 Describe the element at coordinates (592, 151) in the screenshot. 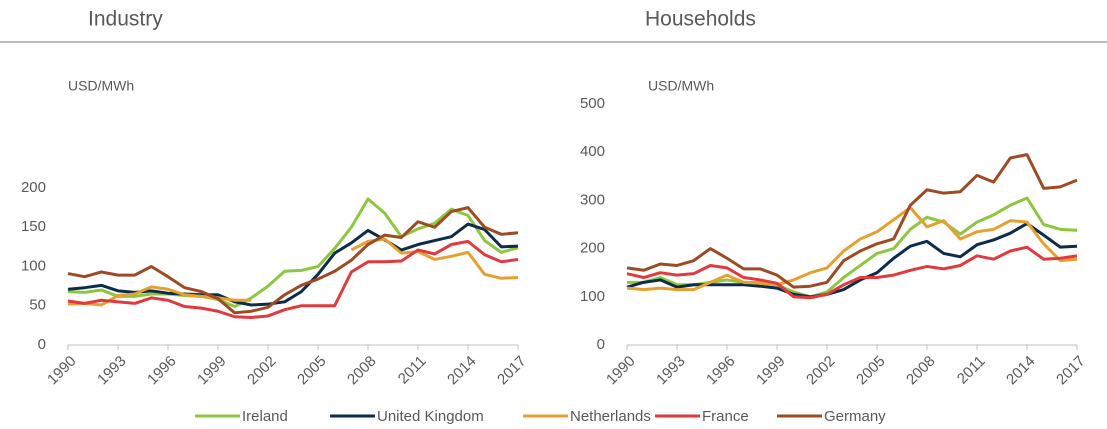

I see `y-tick-label: 400` at that location.